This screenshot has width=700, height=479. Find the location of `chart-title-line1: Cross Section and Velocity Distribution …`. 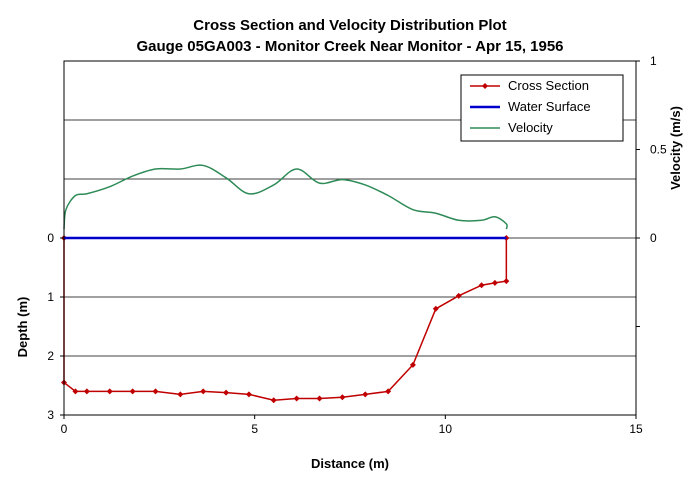

chart-title-line1: Cross Section and Velocity Distribution … is located at coordinates (349, 25).